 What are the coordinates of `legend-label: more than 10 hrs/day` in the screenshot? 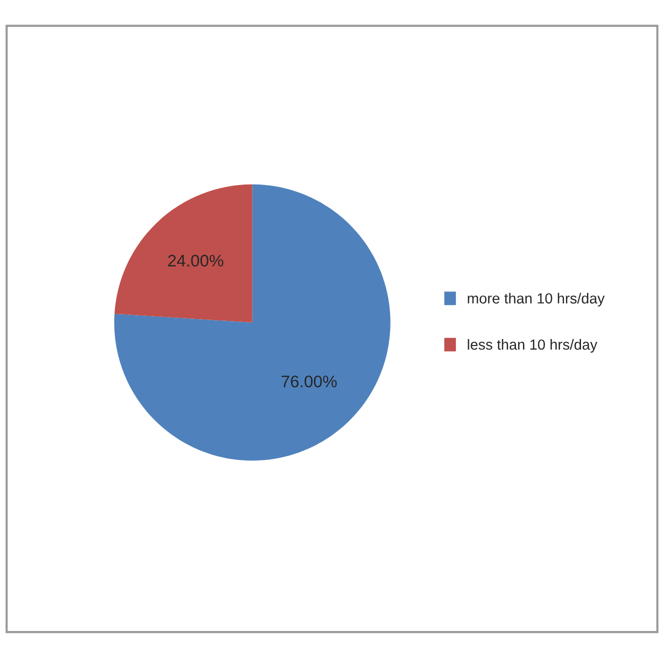 It's located at (536, 299).